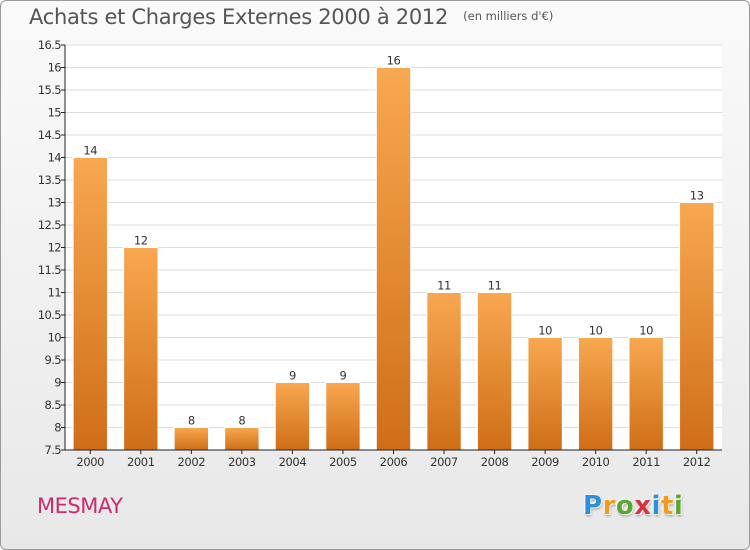 The width and height of the screenshot is (750, 550). What do you see at coordinates (53, 405) in the screenshot?
I see `y-tick-label: 8.5` at bounding box center [53, 405].